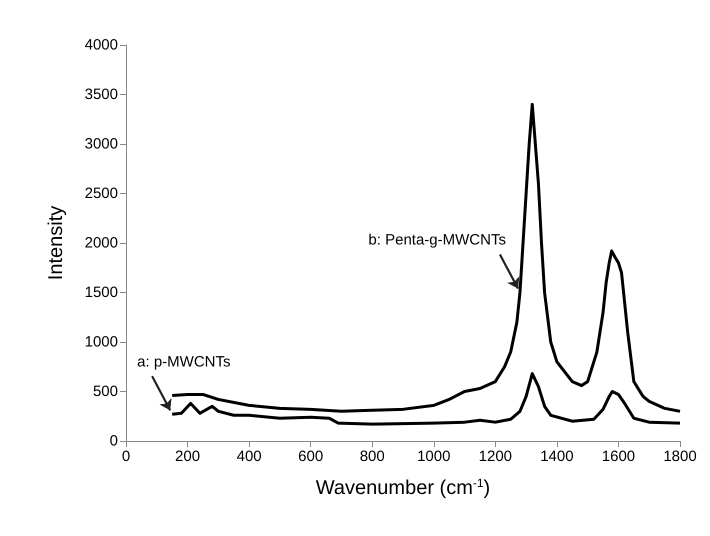  I want to click on y-tick-label: 2000, so click(101, 243).